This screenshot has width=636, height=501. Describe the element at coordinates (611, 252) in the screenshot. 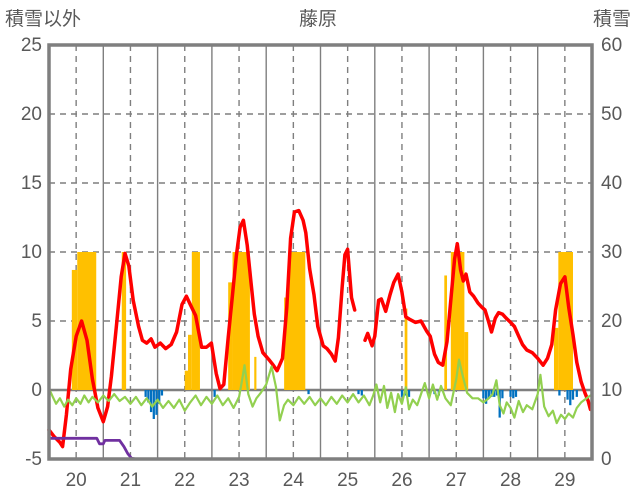

I see `right-axis-tick-label: 30` at that location.